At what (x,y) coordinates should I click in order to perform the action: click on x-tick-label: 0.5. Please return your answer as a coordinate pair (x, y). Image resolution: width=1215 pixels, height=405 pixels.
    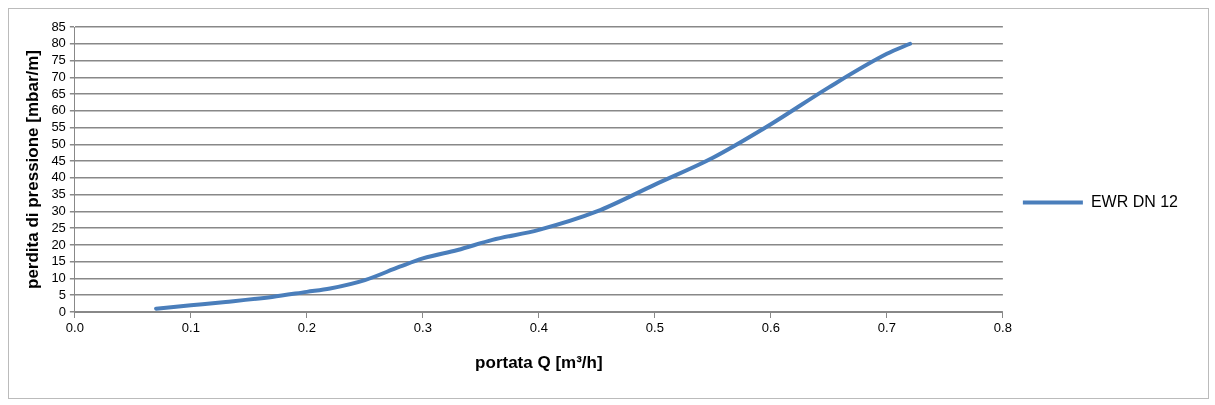
    Looking at the image, I should click on (654, 328).